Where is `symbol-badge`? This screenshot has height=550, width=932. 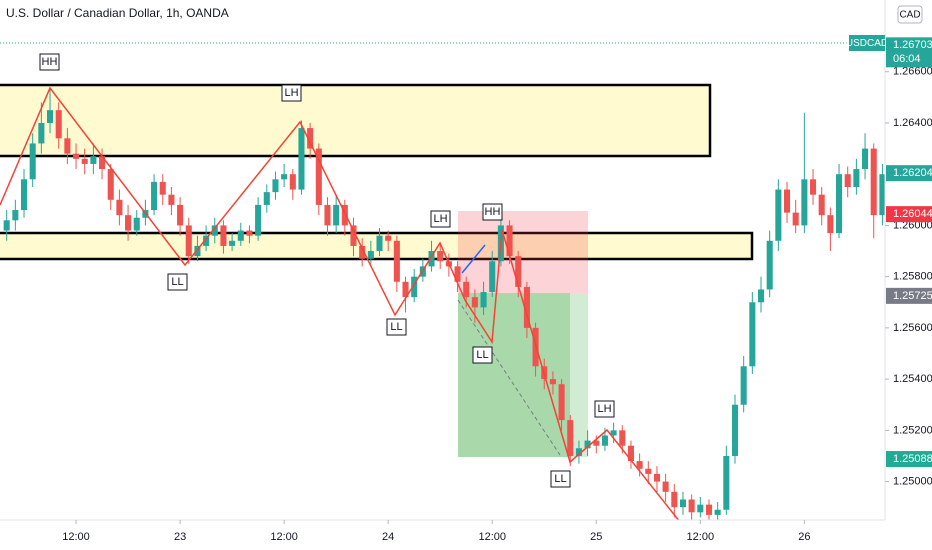
symbol-badge is located at coordinates (867, 43).